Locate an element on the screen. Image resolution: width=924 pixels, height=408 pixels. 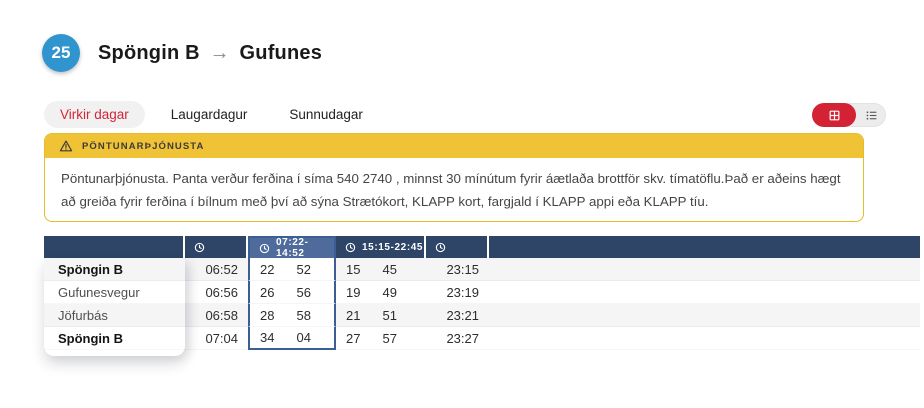
time-cell: 27 57 is located at coordinates (381, 338).